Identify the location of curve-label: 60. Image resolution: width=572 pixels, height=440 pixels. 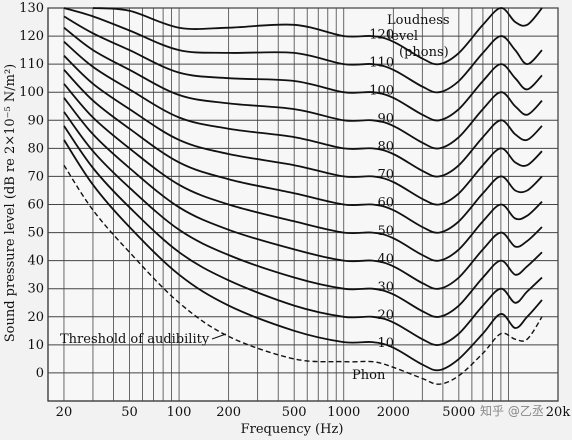
(386, 203).